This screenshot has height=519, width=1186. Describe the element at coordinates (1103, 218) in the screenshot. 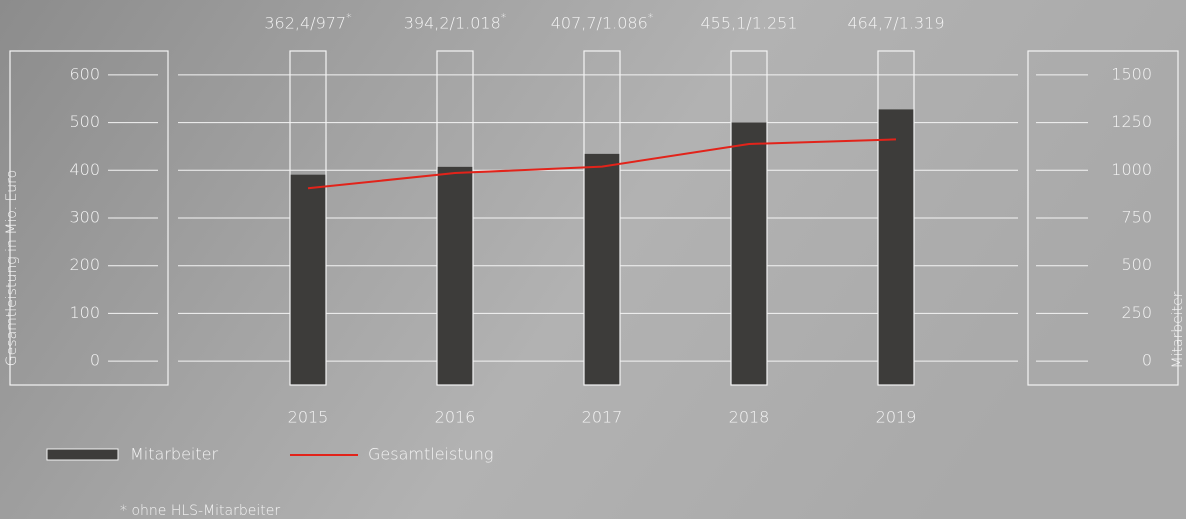

I see `right-axis-frame` at that location.